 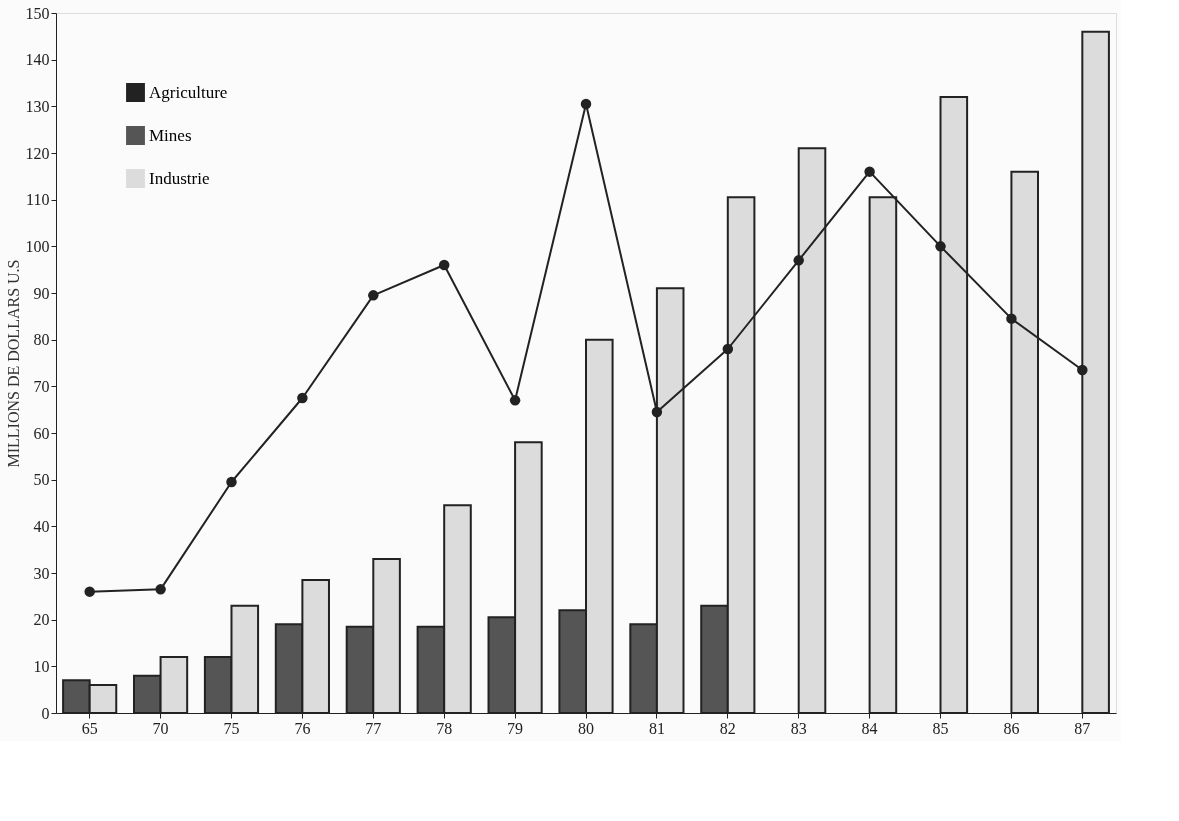 What do you see at coordinates (515, 728) in the screenshot?
I see `x-tick-label: 79` at bounding box center [515, 728].